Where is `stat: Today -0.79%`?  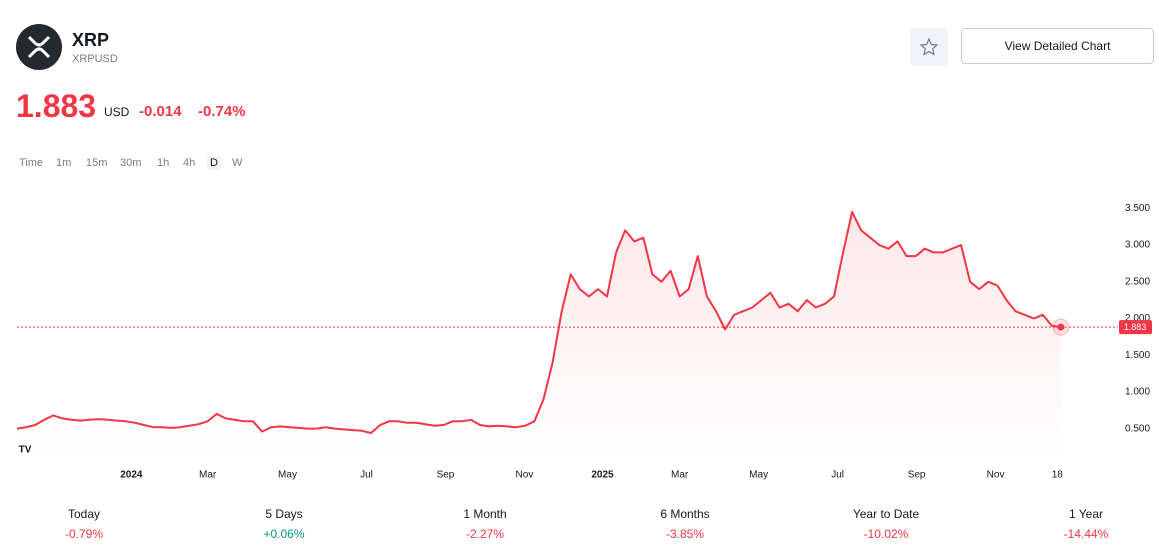
stat: Today -0.79% is located at coordinates (84, 524).